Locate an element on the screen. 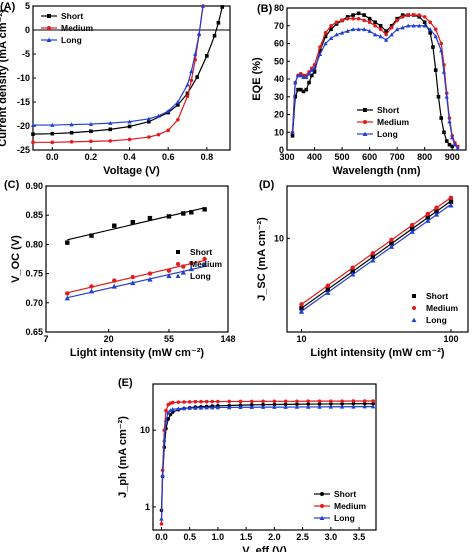 The height and width of the screenshot is (552, 474). y-tick-label: 0 is located at coordinates (281, 150).